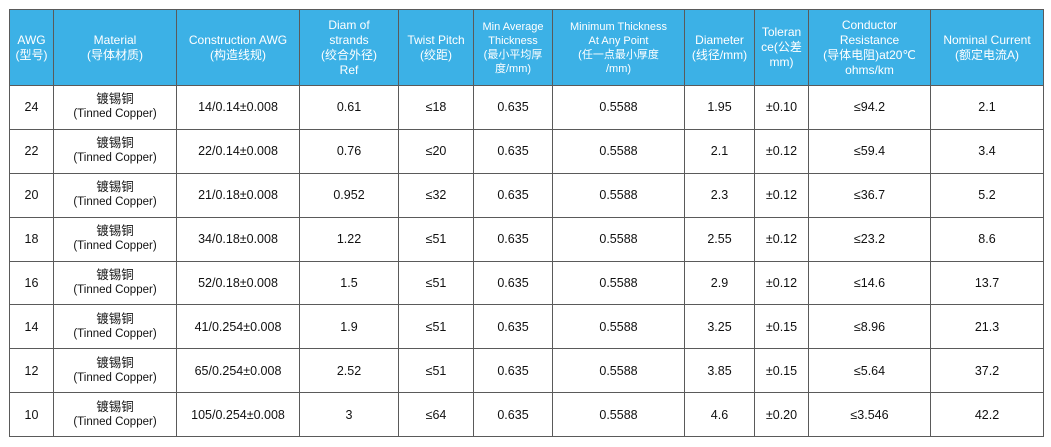 The width and height of the screenshot is (1051, 447). I want to click on header-line: AWG, so click(31, 39).